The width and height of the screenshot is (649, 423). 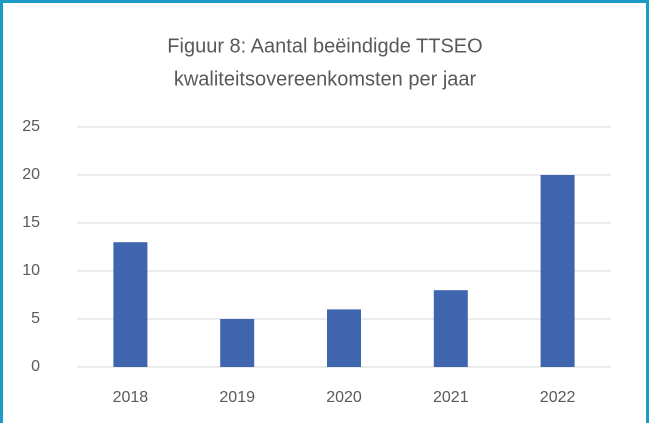 What do you see at coordinates (31, 222) in the screenshot?
I see `y-tick-label: 15` at bounding box center [31, 222].